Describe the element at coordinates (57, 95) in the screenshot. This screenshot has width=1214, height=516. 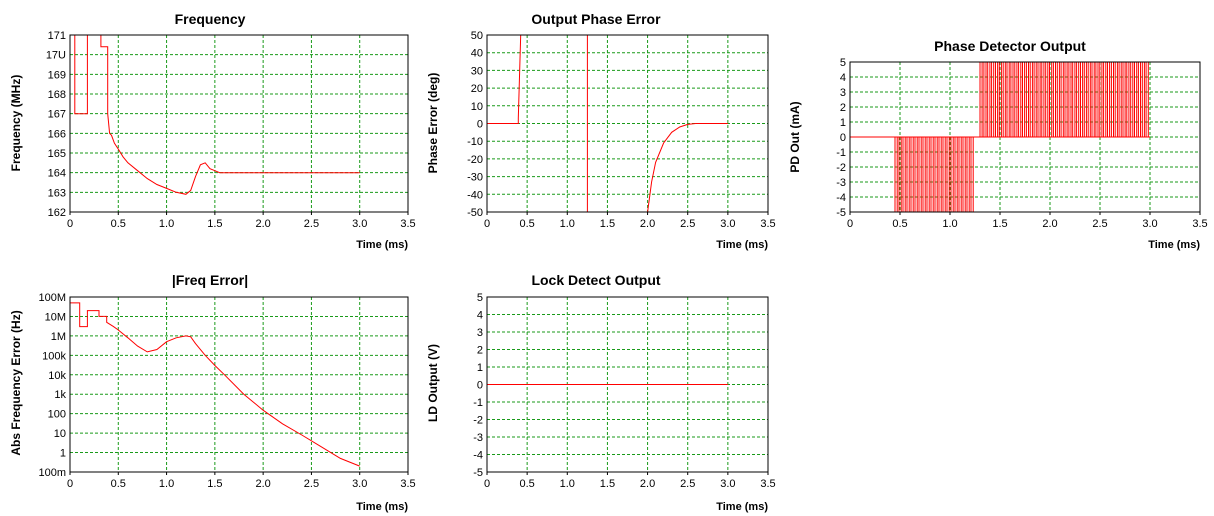
I see `y-tick-label: 168` at that location.